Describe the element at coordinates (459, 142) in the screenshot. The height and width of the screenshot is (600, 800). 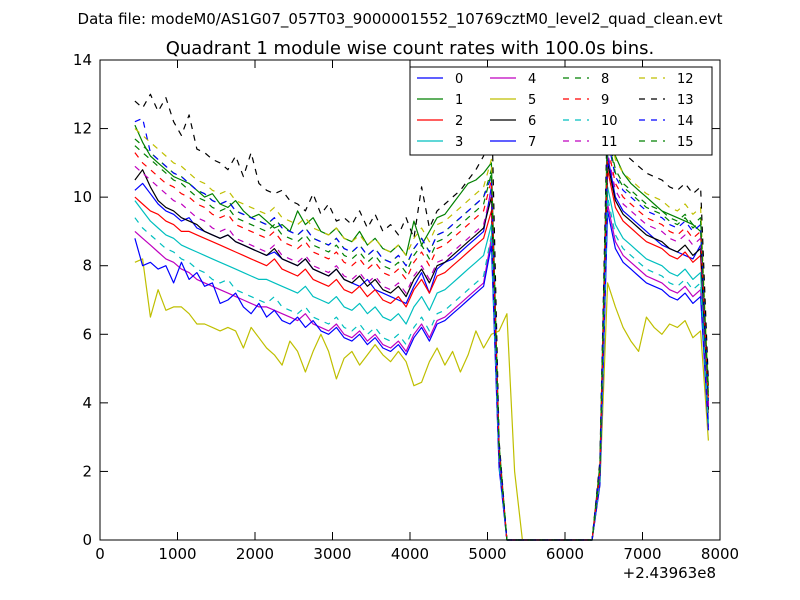
I see `legend-label-3: 3` at that location.